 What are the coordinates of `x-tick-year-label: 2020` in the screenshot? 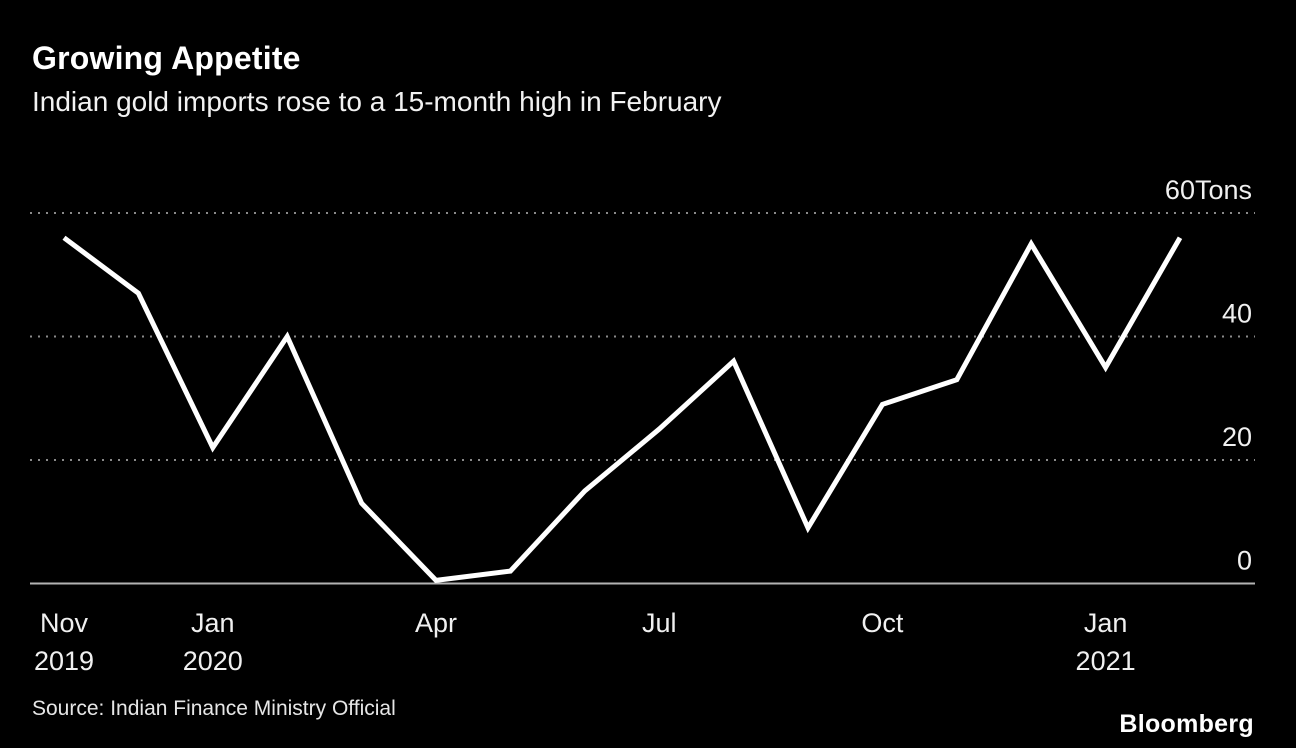 It's located at (213, 661).